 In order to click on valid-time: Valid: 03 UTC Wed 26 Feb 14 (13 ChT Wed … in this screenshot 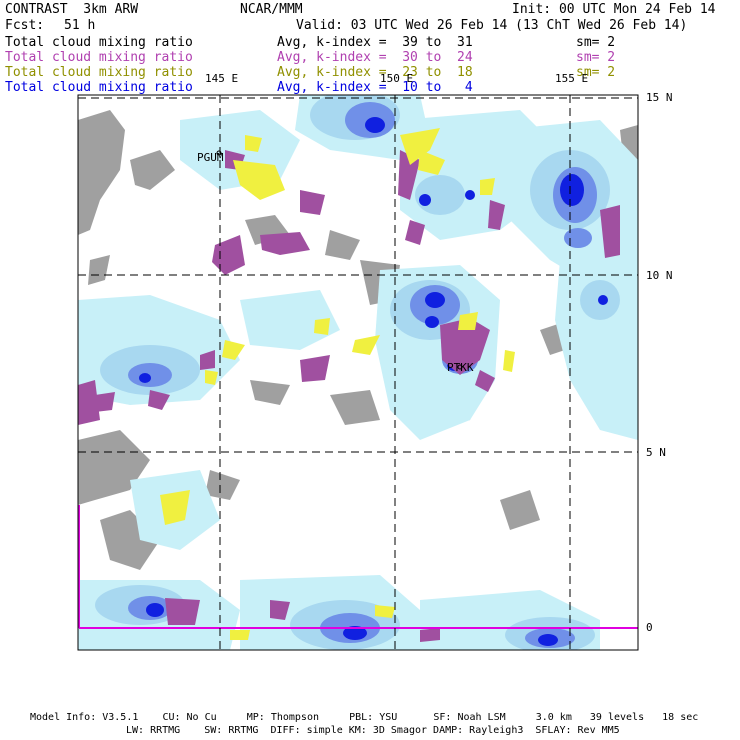, I will do `click(492, 25)`.